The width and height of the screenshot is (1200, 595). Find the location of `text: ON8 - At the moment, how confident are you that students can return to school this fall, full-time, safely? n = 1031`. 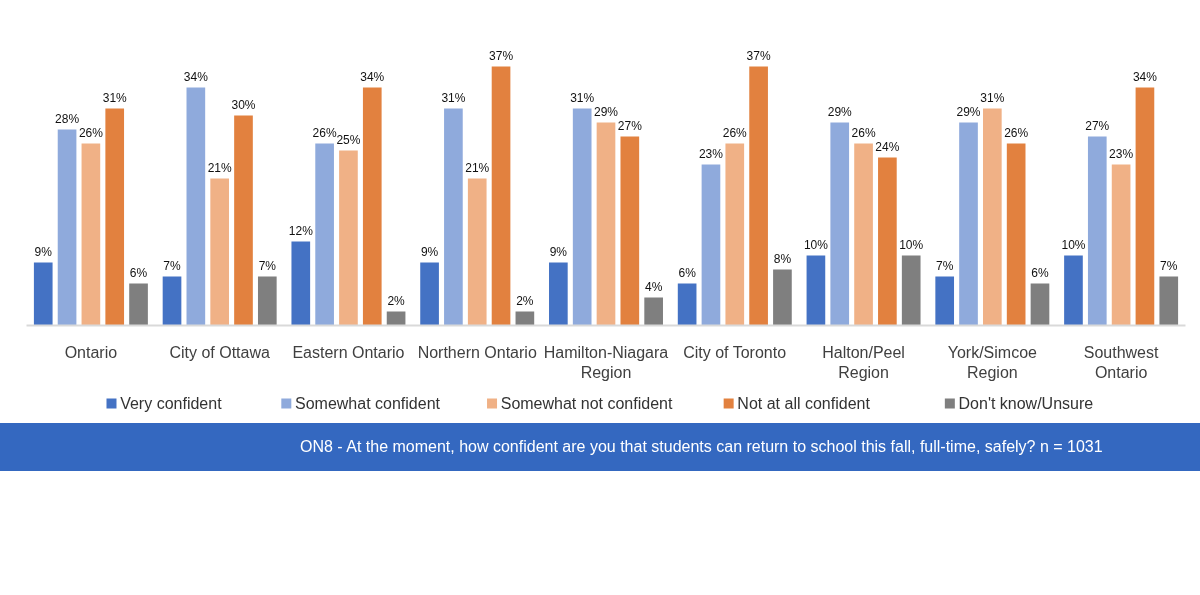

text: ON8 - At the moment, how confident are you that students can return to school this fall, full-time, safely? n = 1031 is located at coordinates (701, 447).